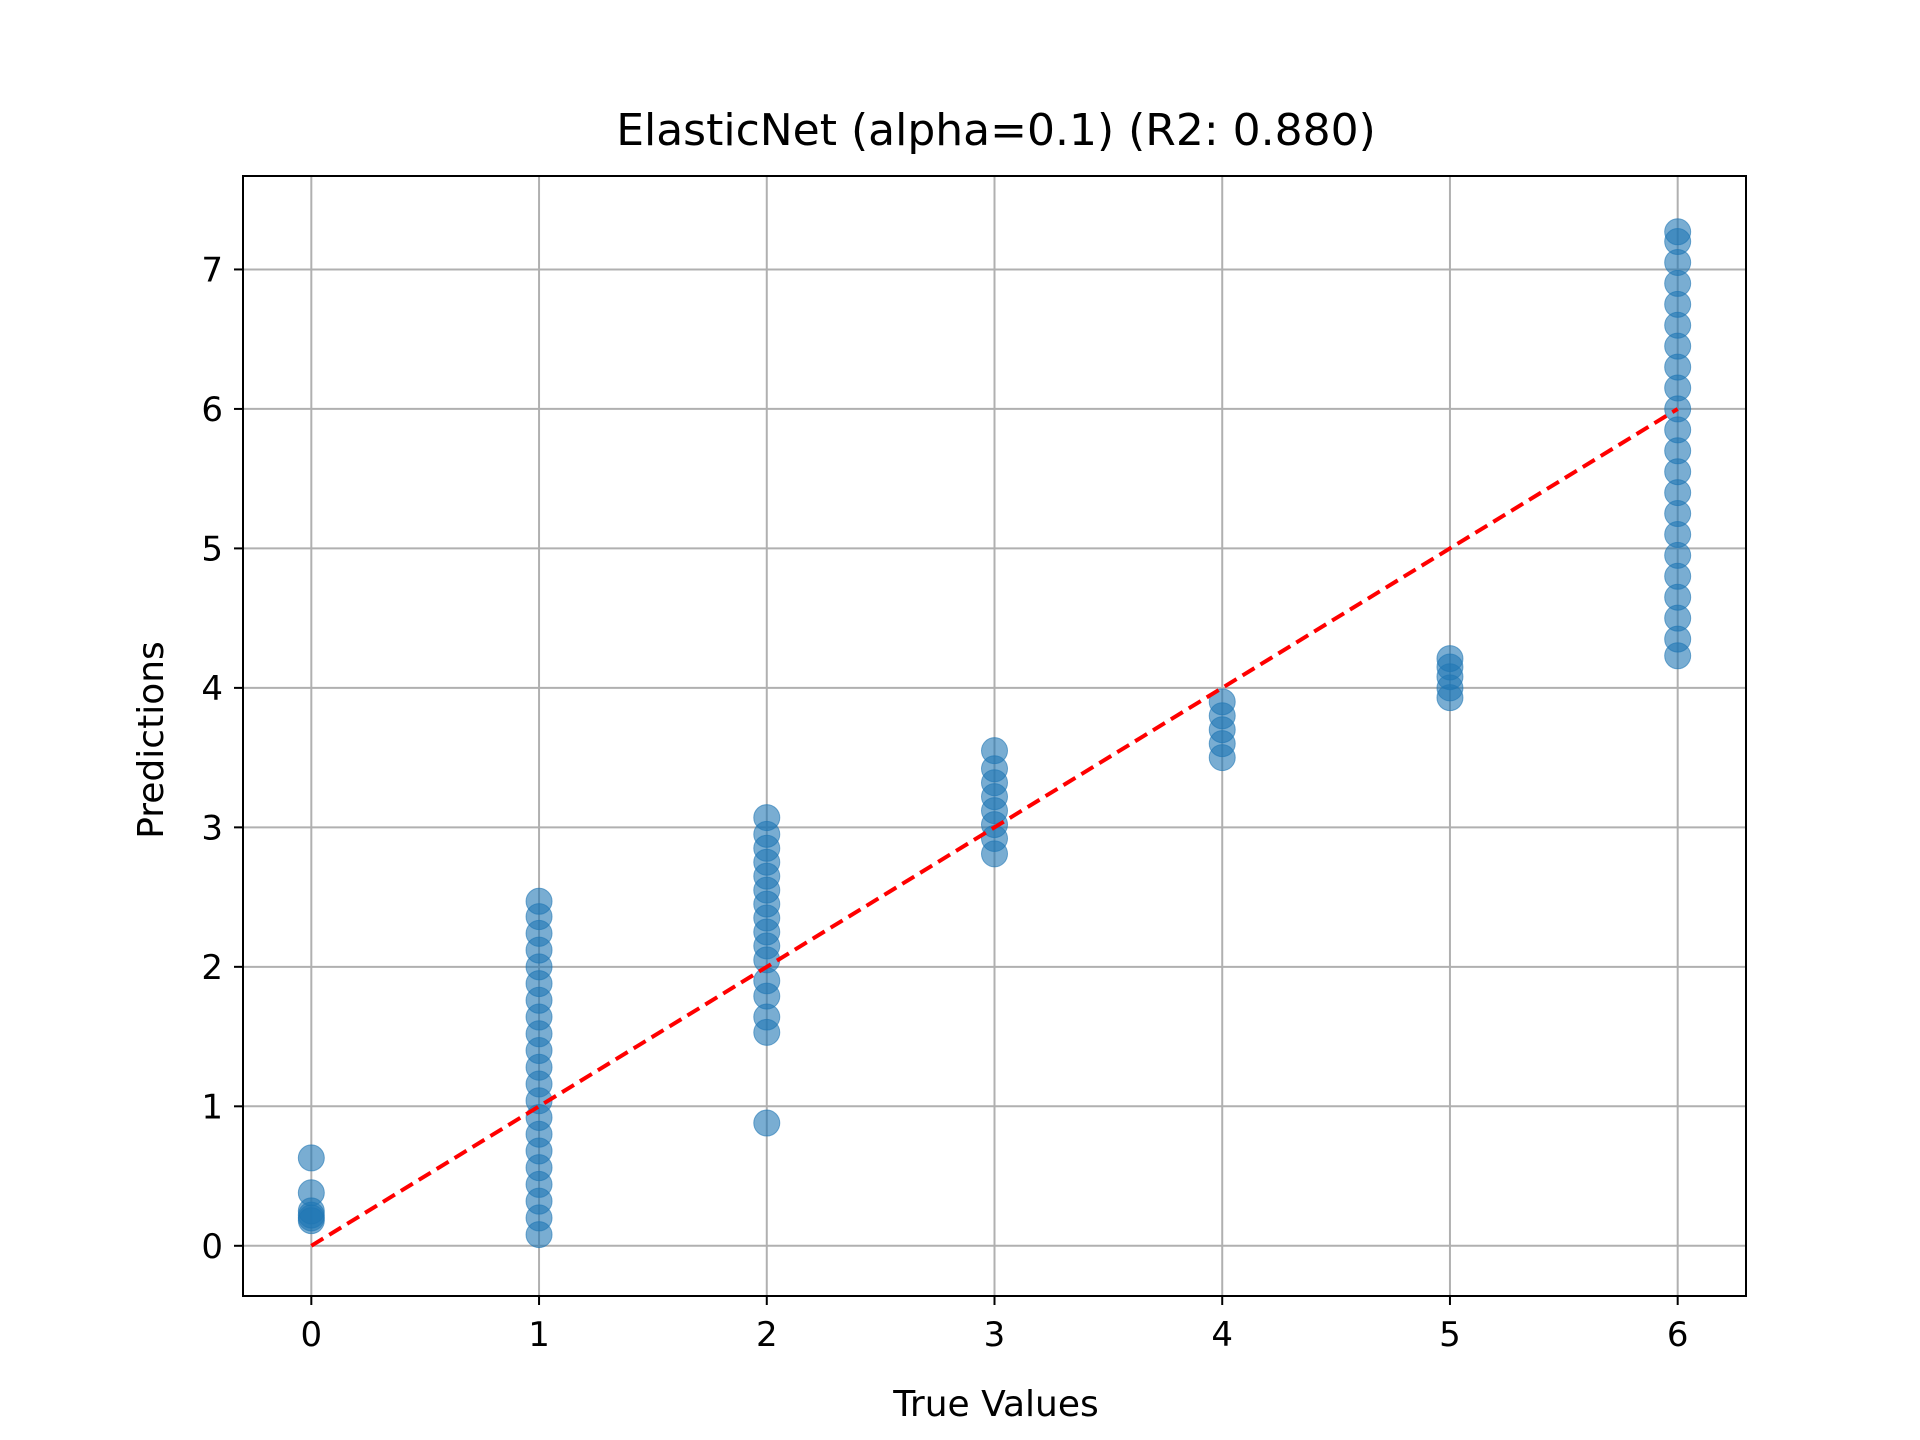  I want to click on x-tick-label: 2, so click(767, 1335).